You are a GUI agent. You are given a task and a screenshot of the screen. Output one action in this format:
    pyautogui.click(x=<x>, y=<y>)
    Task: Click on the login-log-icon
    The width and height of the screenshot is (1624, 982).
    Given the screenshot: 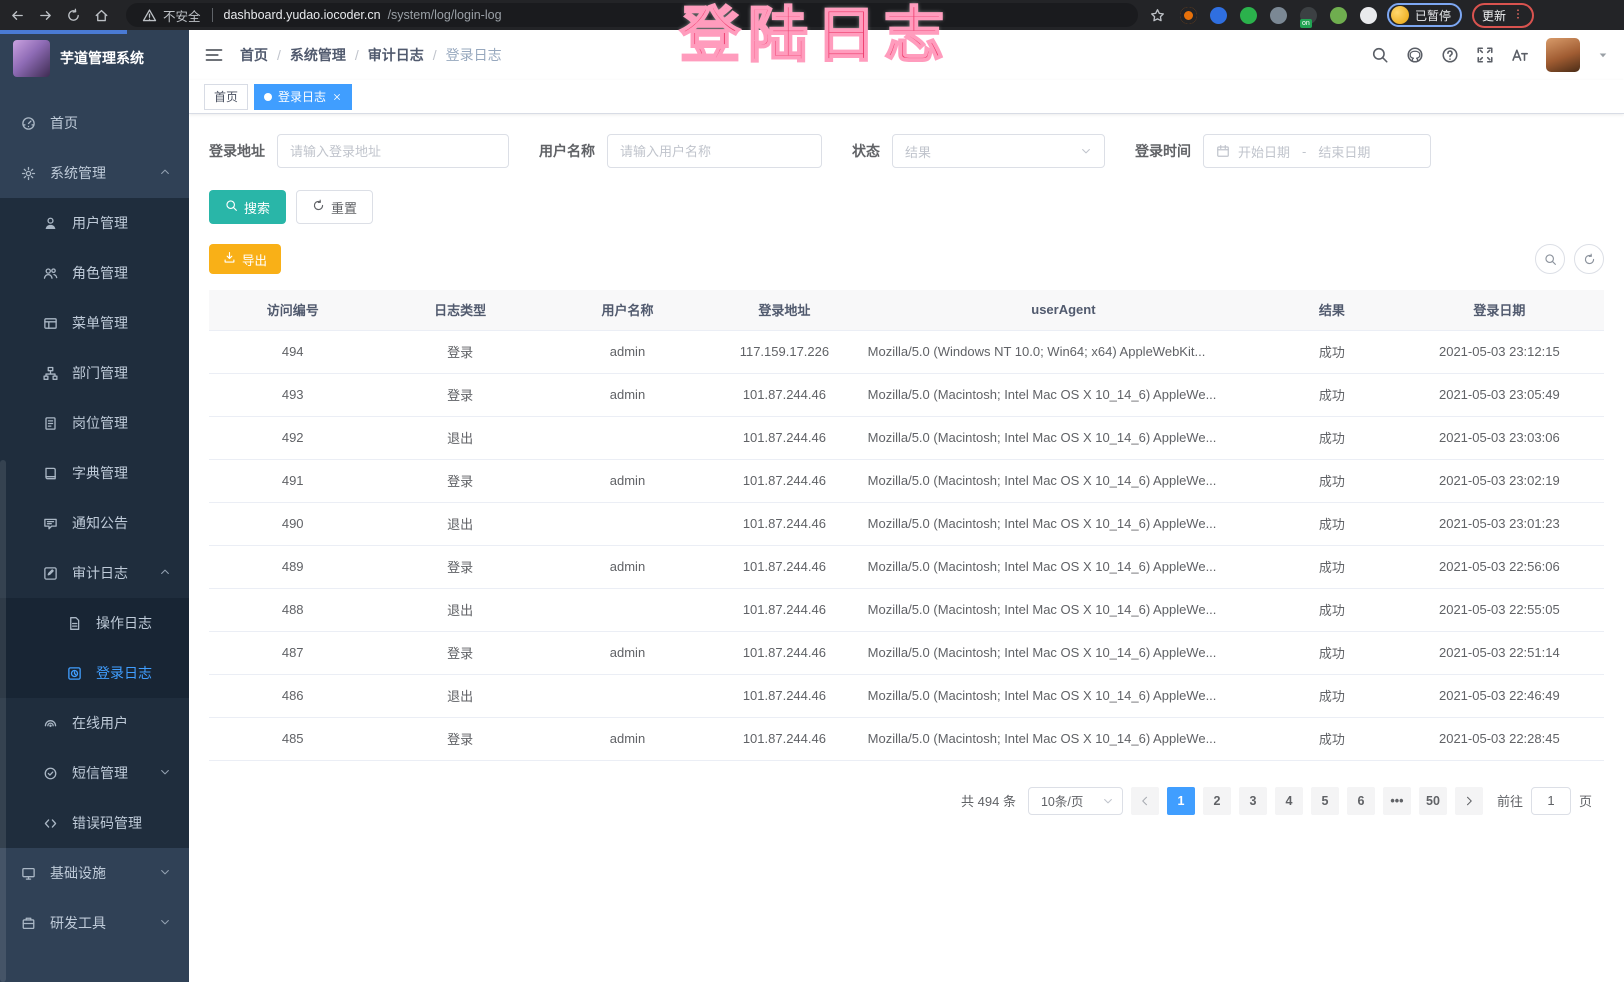 What is the action you would take?
    pyautogui.click(x=74, y=673)
    